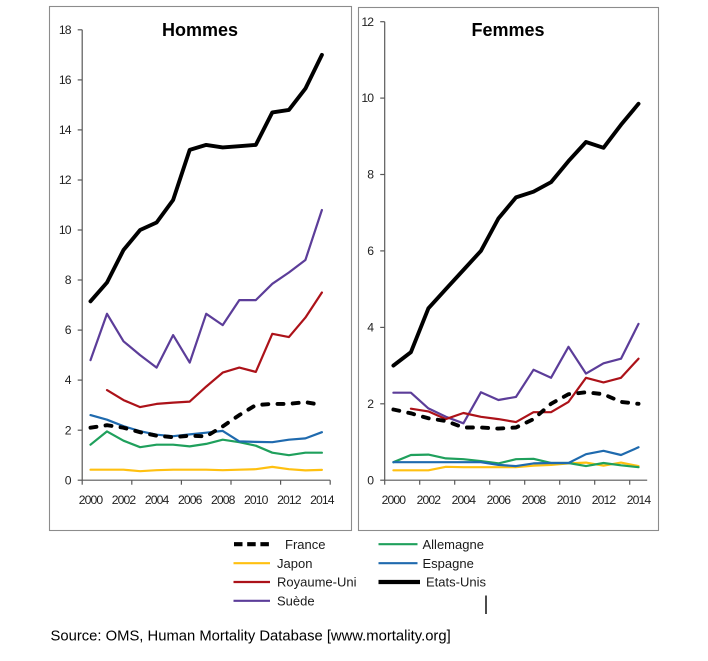 The image size is (708, 661). What do you see at coordinates (294, 563) in the screenshot?
I see `svg-text: Japon` at bounding box center [294, 563].